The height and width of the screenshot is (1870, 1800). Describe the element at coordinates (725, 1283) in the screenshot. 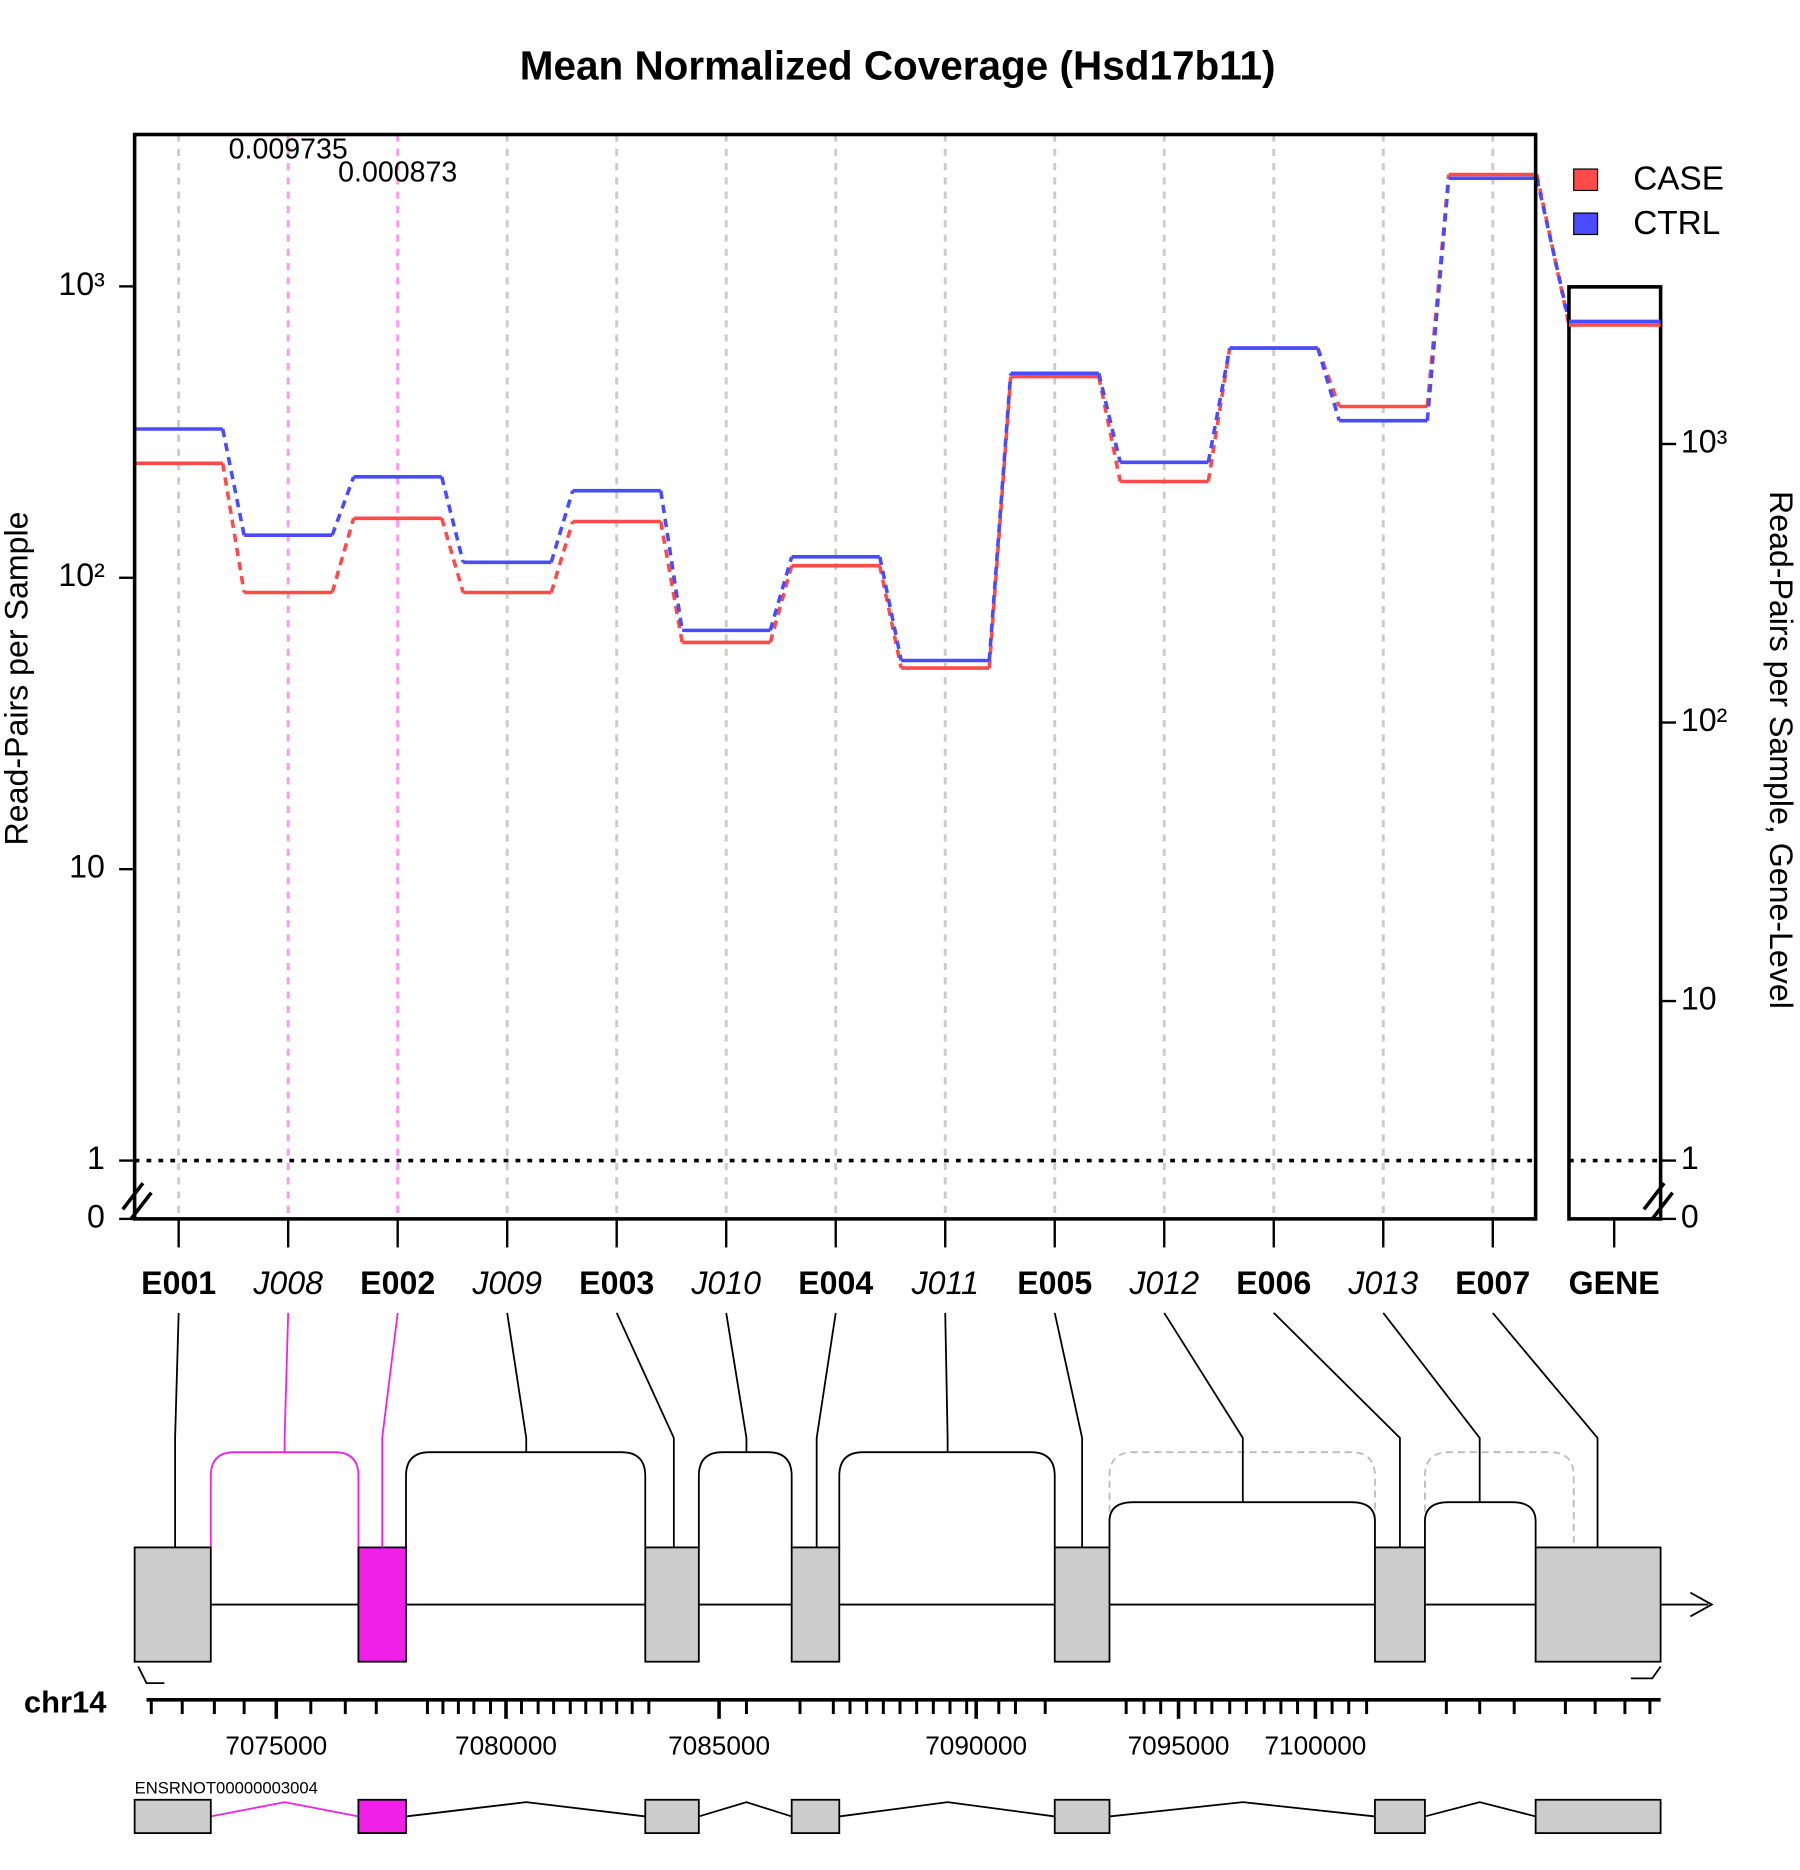

I see `x-tick-label: J010` at that location.